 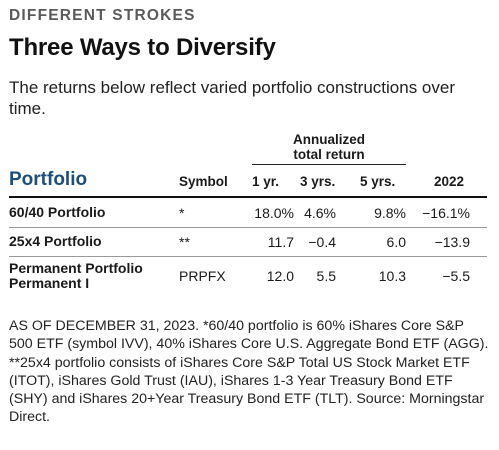 What do you see at coordinates (322, 242) in the screenshot?
I see `row-3yrs-return: −0.4` at bounding box center [322, 242].